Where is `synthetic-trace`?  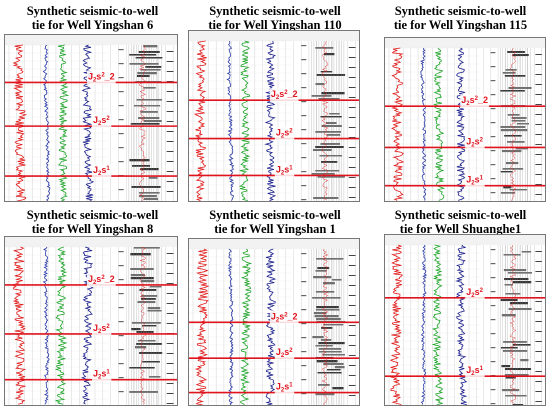
synthetic-trace is located at coordinates (325, 120).